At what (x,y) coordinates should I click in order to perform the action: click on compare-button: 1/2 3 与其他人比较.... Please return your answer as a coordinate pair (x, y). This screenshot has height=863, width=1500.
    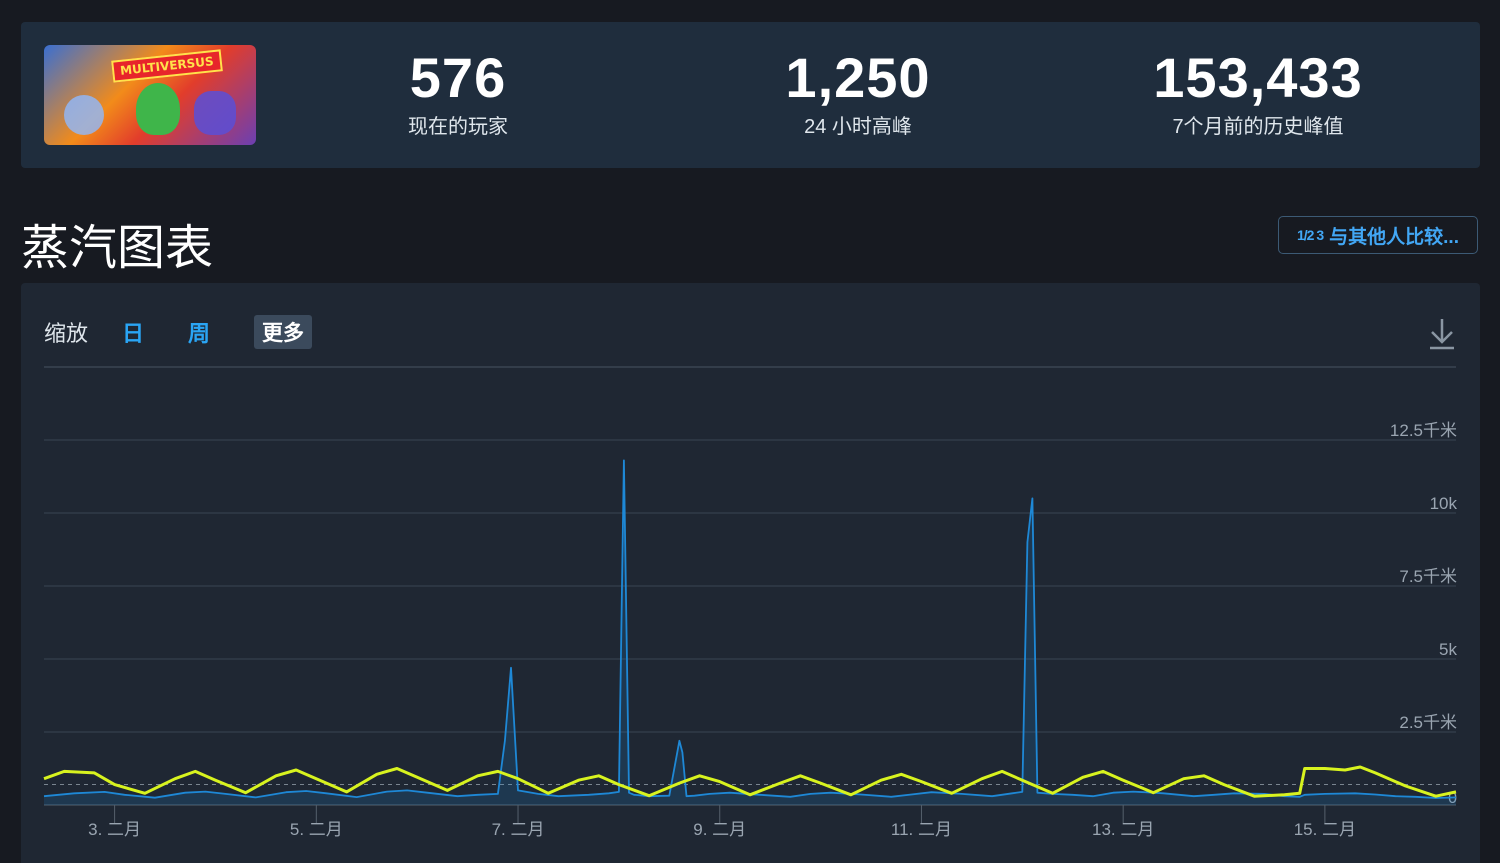
    Looking at the image, I should click on (1378, 235).